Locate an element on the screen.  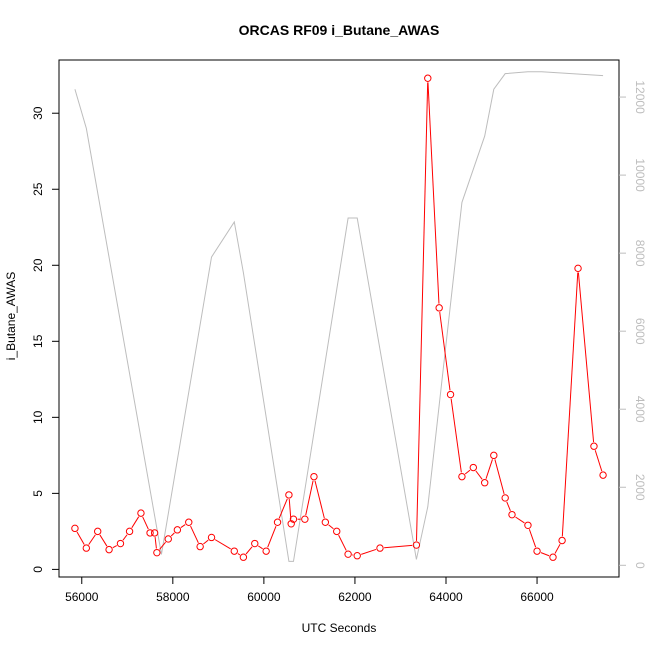
x-tick-label: 60000 is located at coordinates (264, 597).